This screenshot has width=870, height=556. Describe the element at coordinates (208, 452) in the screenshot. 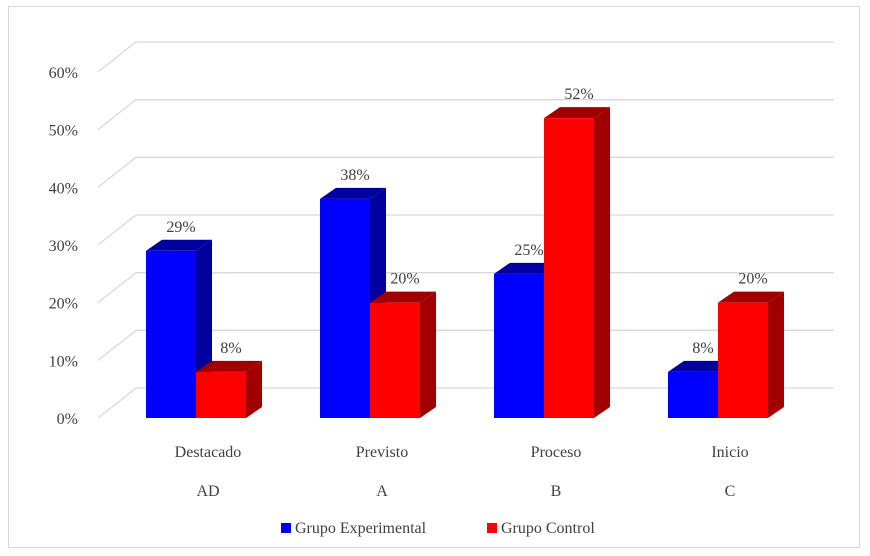

I see `category-label: Destacado` at that location.